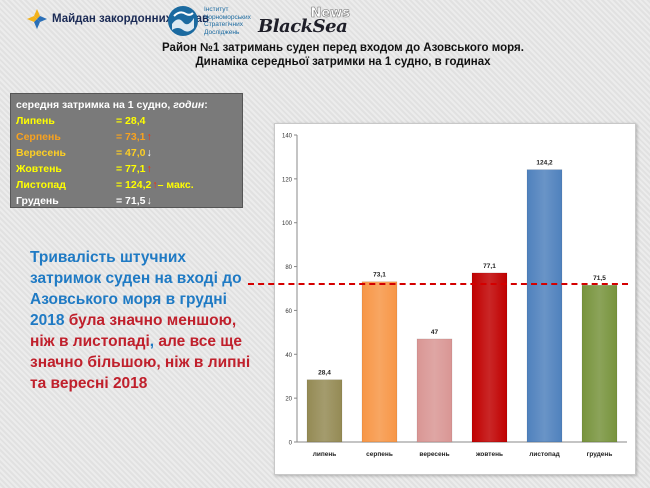 The image size is (650, 488). I want to click on bar-value-label: 124,2, so click(544, 163).